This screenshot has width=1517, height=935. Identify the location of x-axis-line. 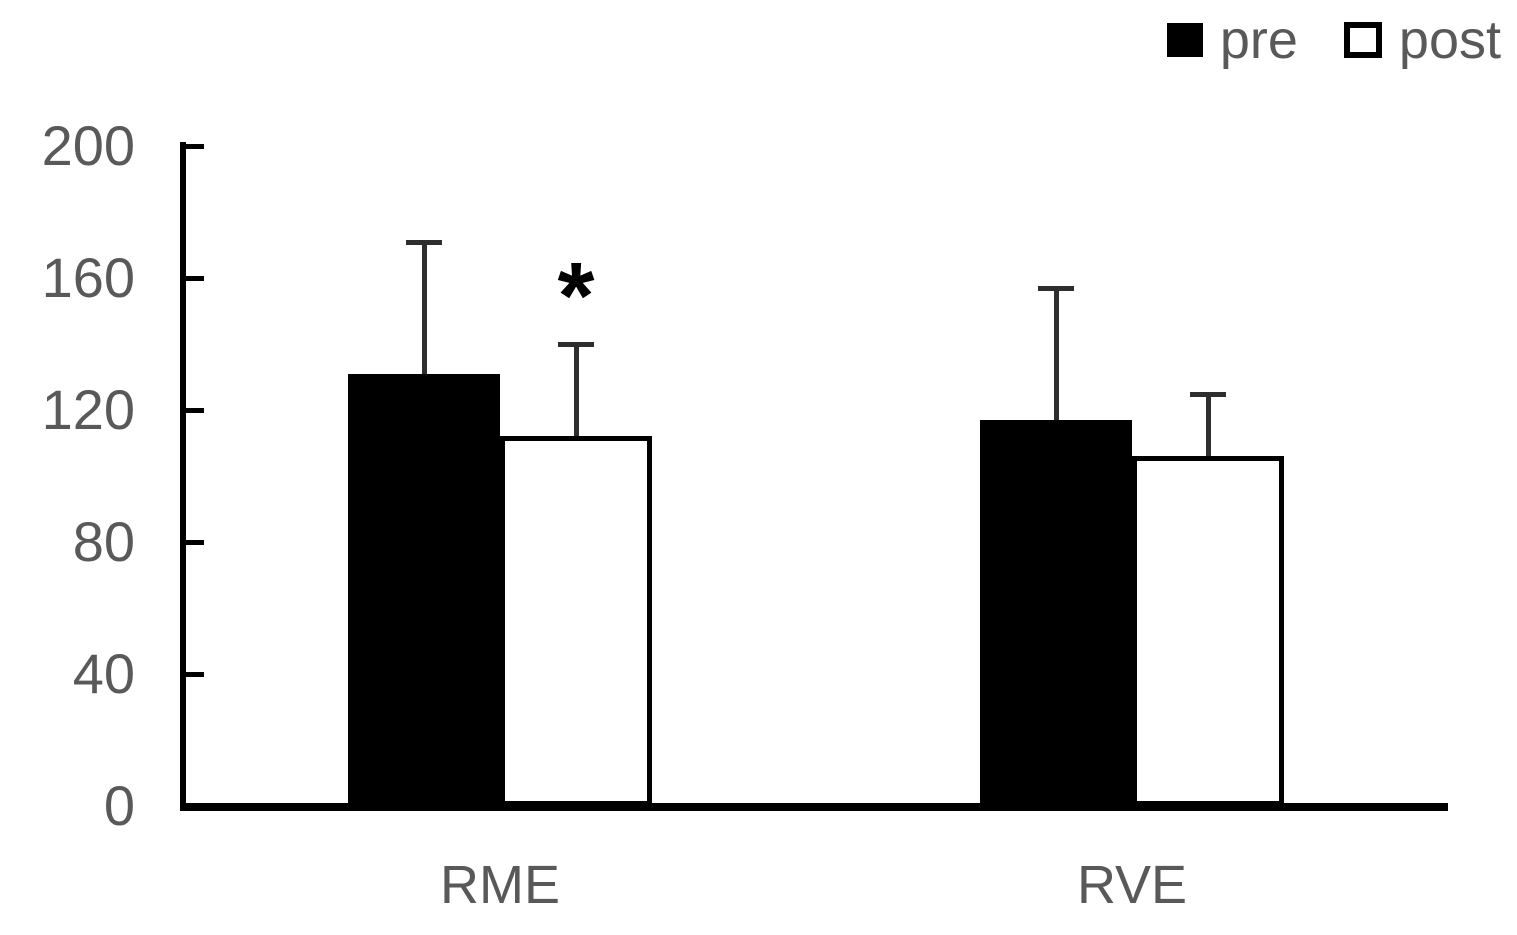
(814, 807).